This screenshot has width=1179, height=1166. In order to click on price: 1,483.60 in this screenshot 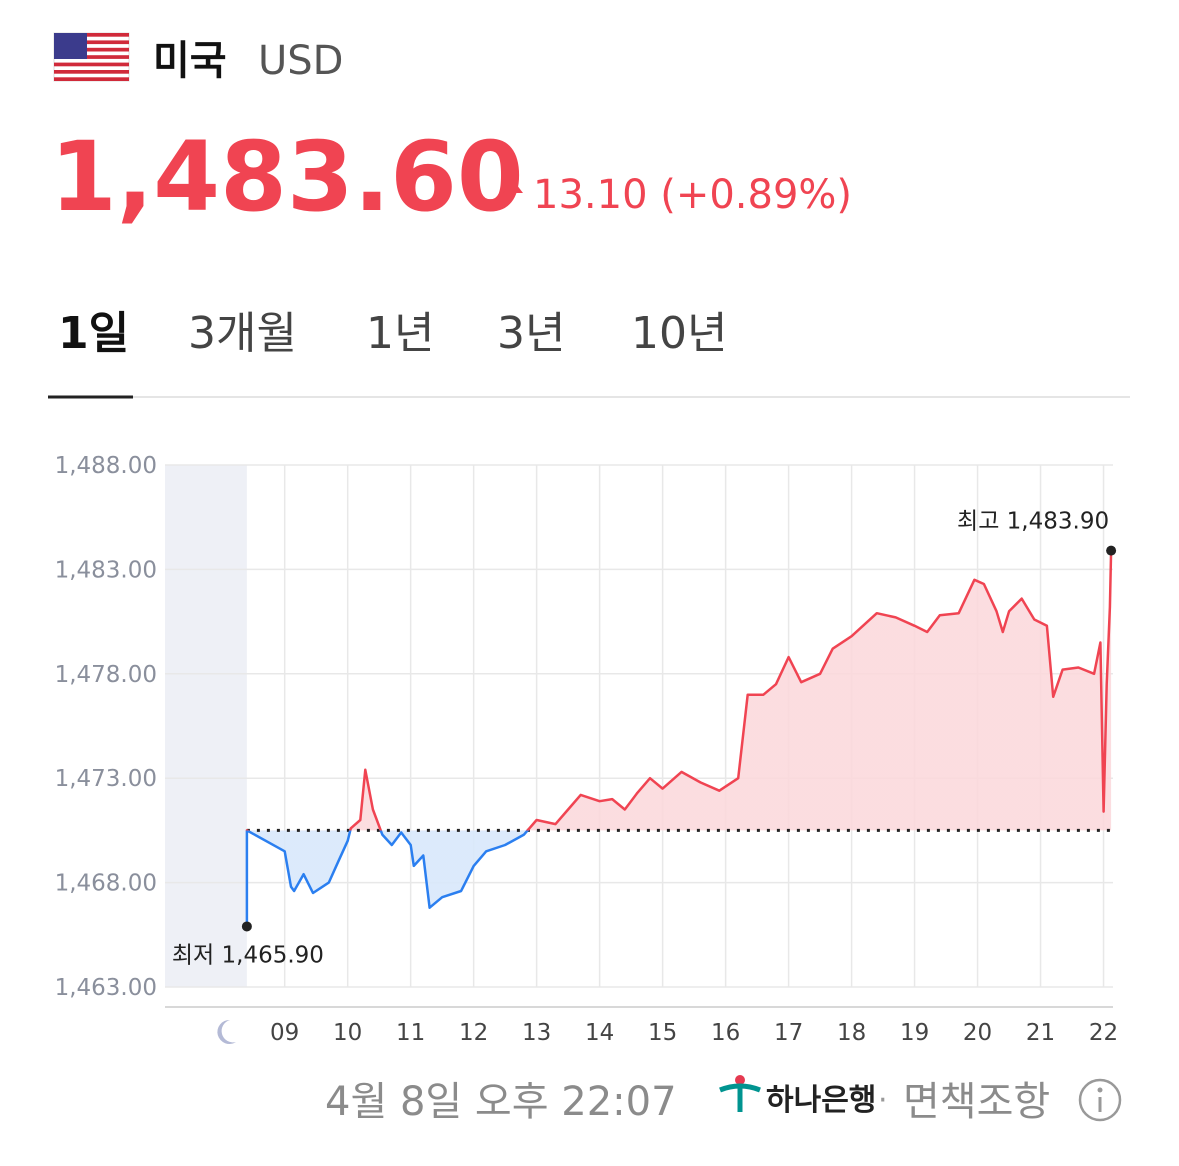, I will do `click(287, 177)`.